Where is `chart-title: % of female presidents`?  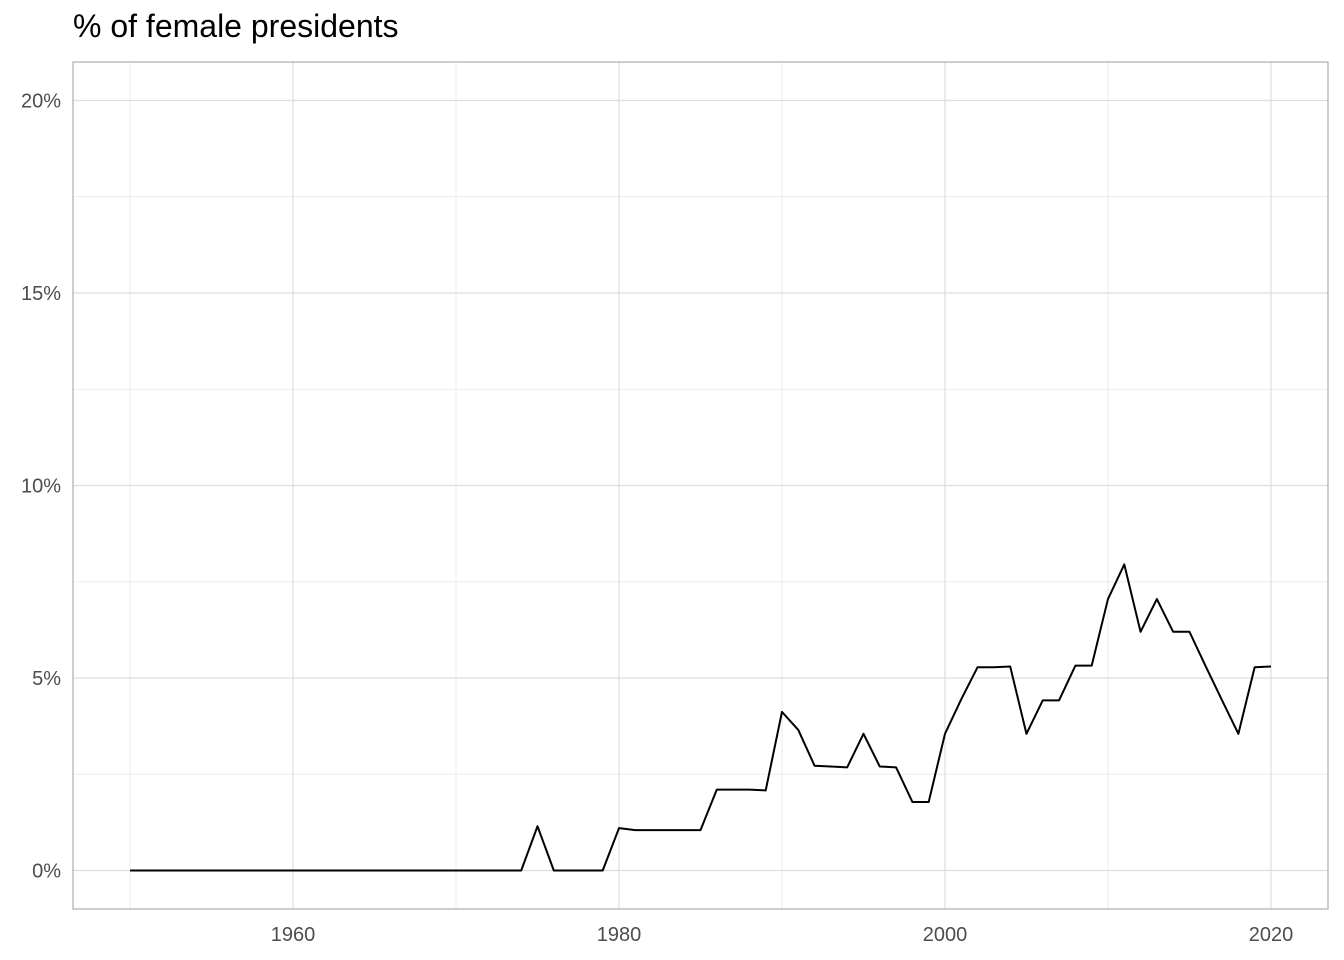
chart-title: % of female presidents is located at coordinates (236, 26).